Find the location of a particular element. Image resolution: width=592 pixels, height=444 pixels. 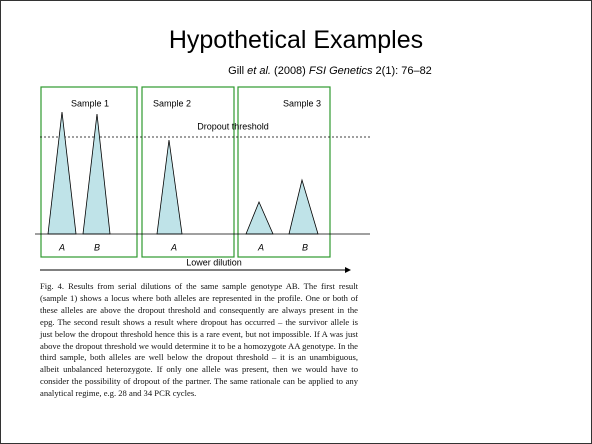

threshold-label: Dropout threshold is located at coordinates (233, 126).